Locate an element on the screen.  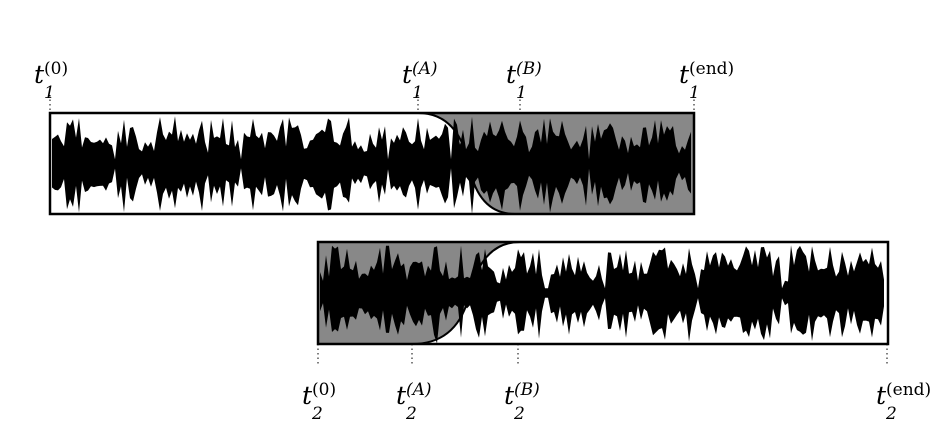
label-t1-a: t (A) 1 is located at coordinates (421, 80).